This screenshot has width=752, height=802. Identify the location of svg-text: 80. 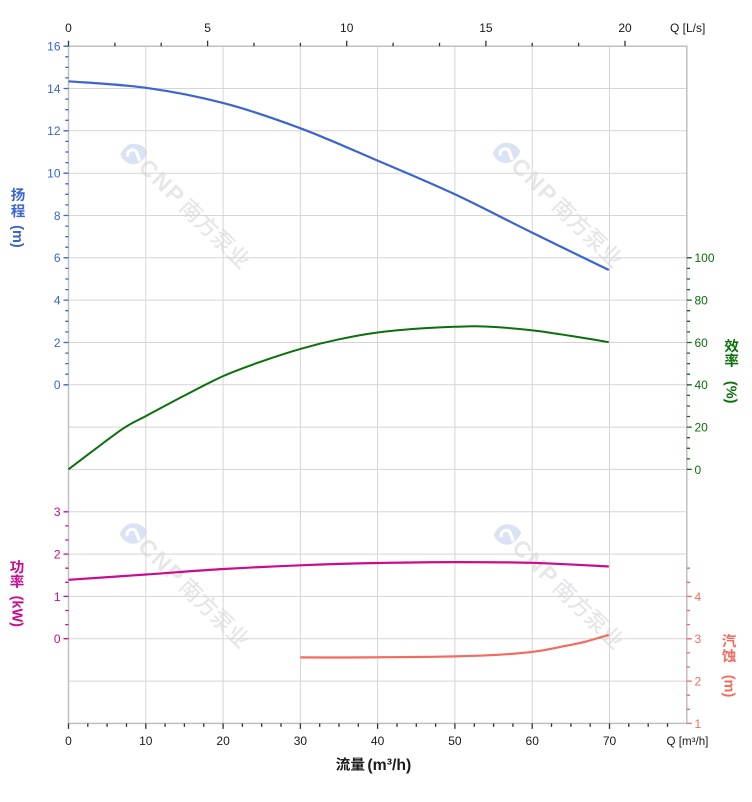
(702, 301).